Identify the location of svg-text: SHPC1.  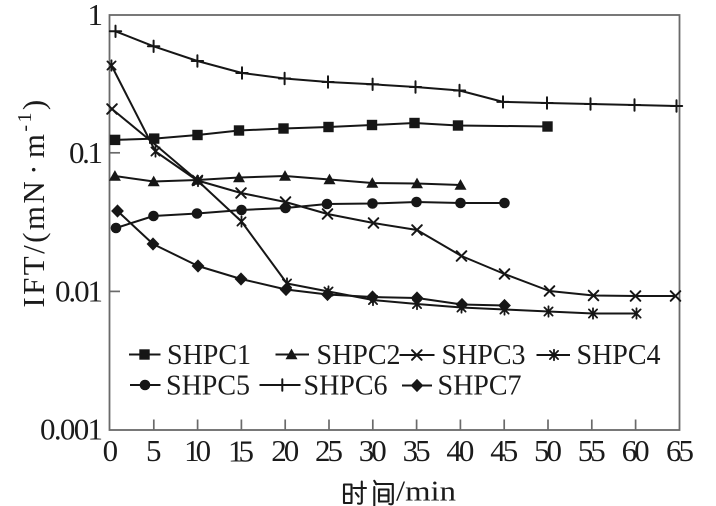
(209, 355).